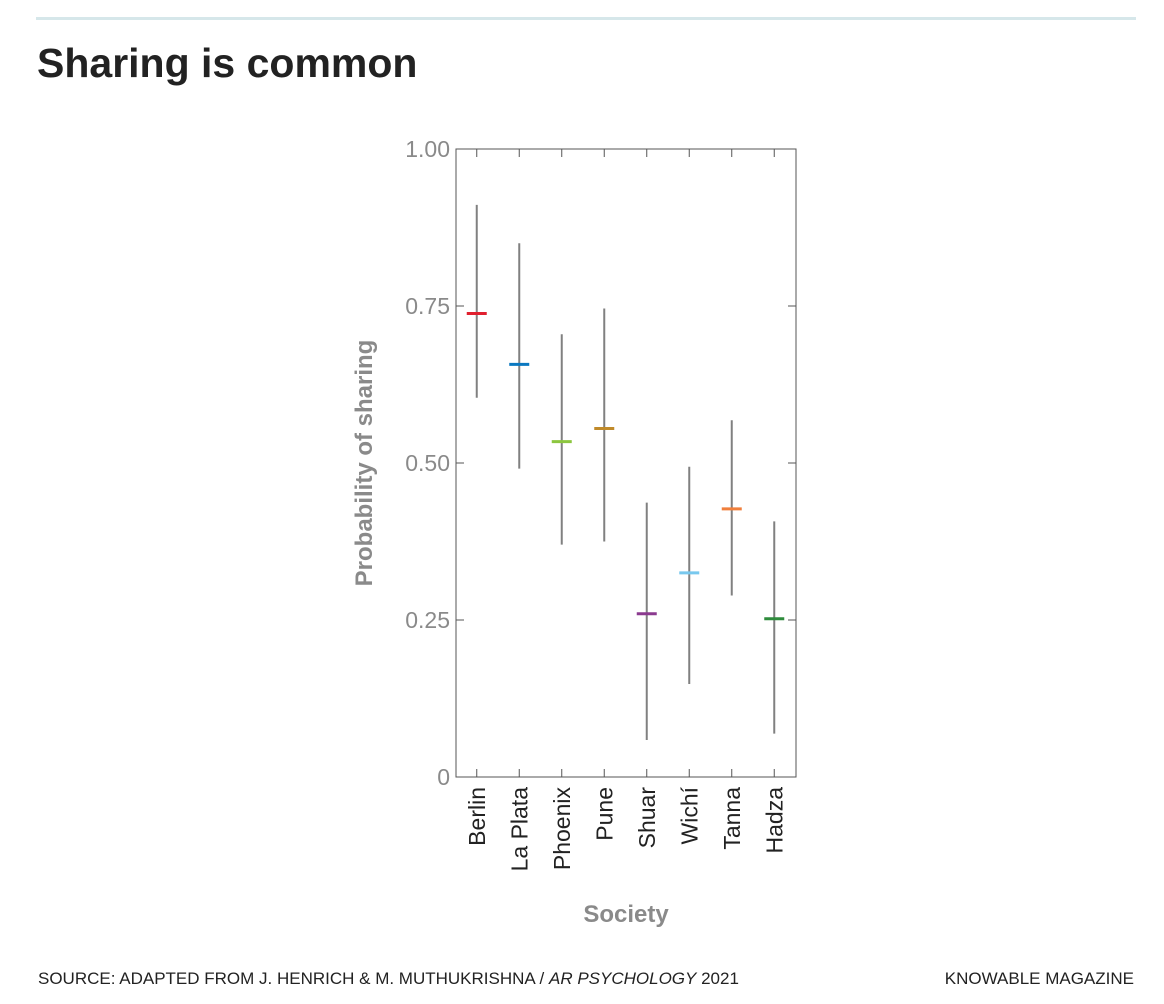 The width and height of the screenshot is (1164, 1004). I want to click on x-tick-label: Wichí, so click(689, 815).